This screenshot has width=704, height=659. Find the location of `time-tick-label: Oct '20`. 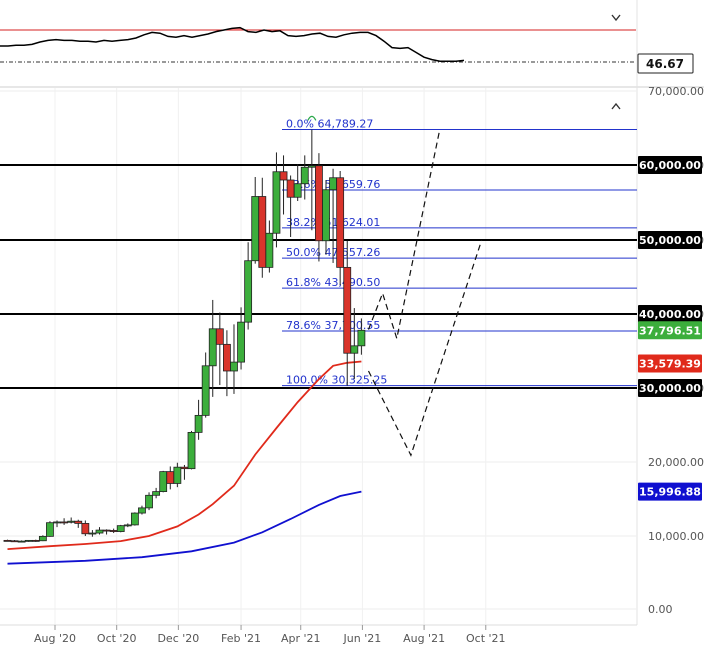

time-tick-label: Oct '20 is located at coordinates (117, 638).